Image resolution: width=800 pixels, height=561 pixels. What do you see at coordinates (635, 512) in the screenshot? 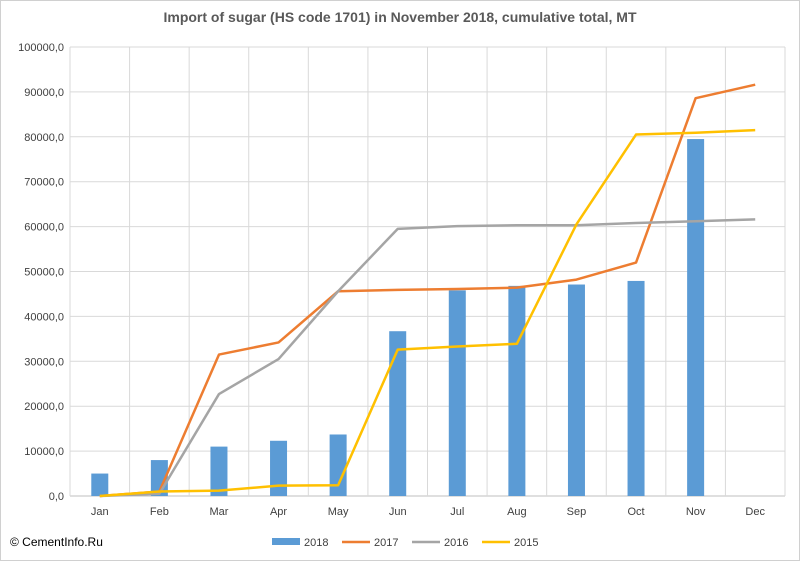
I see `x-tick-label: Oct` at bounding box center [635, 512].